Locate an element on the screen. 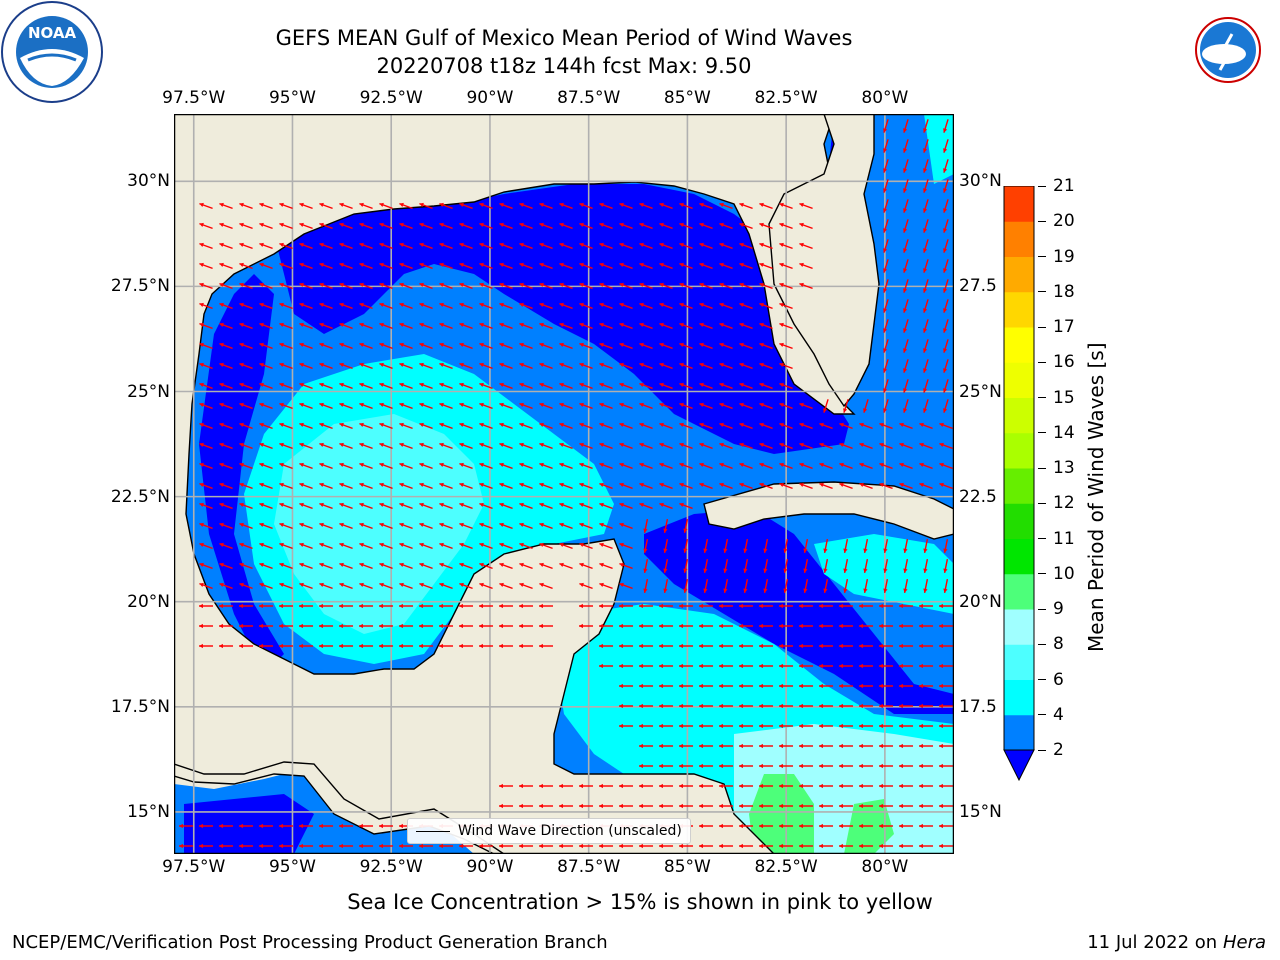  lat-tick-label-left: 20°N is located at coordinates (148, 601).